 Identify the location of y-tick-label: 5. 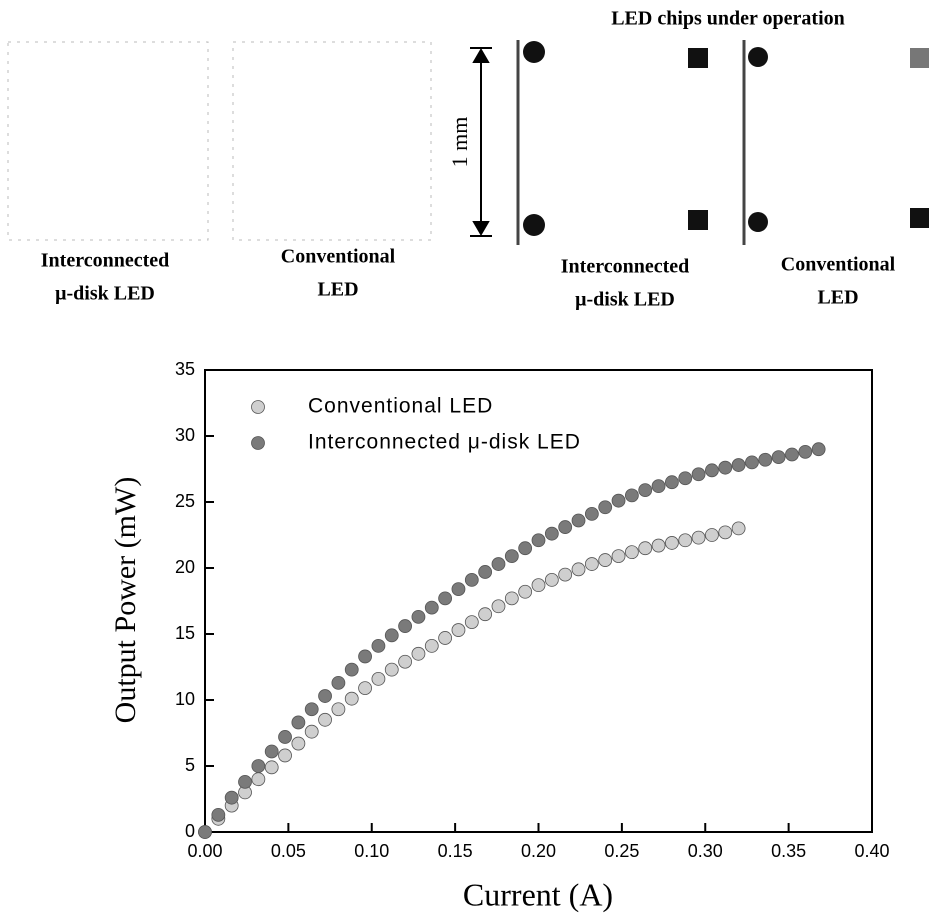
(190, 765).